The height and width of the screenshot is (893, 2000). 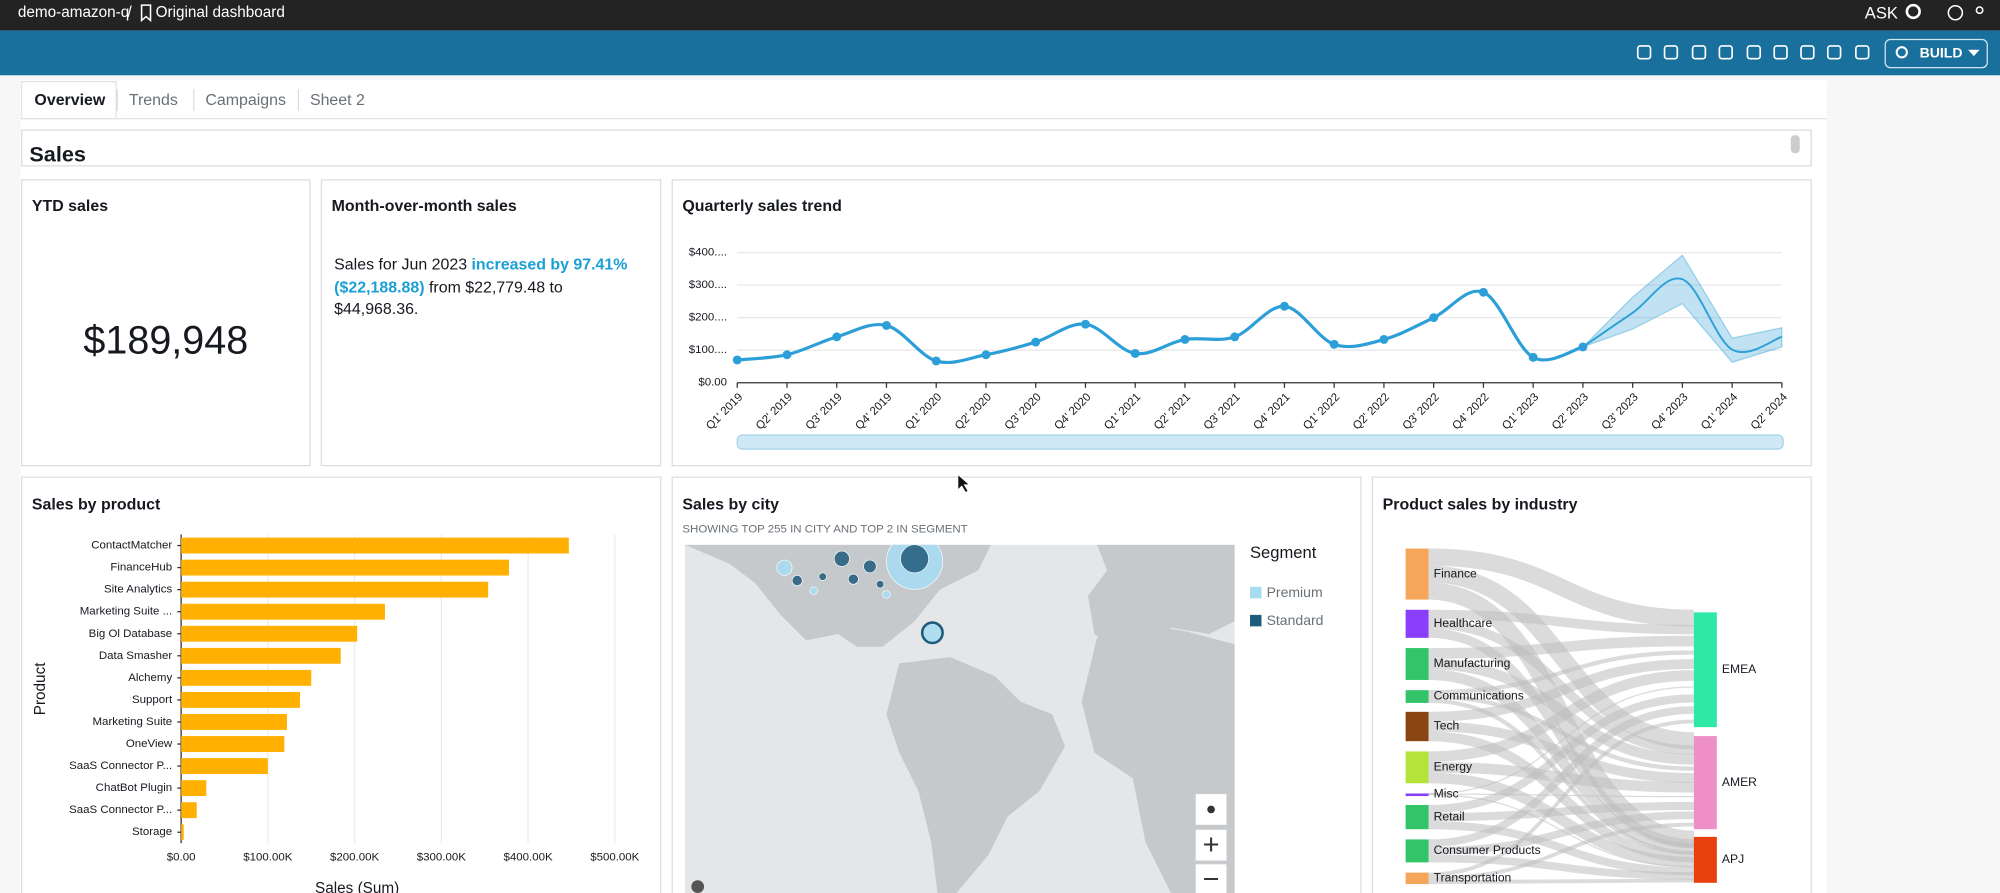 What do you see at coordinates (1913, 11) in the screenshot?
I see `search-icon` at bounding box center [1913, 11].